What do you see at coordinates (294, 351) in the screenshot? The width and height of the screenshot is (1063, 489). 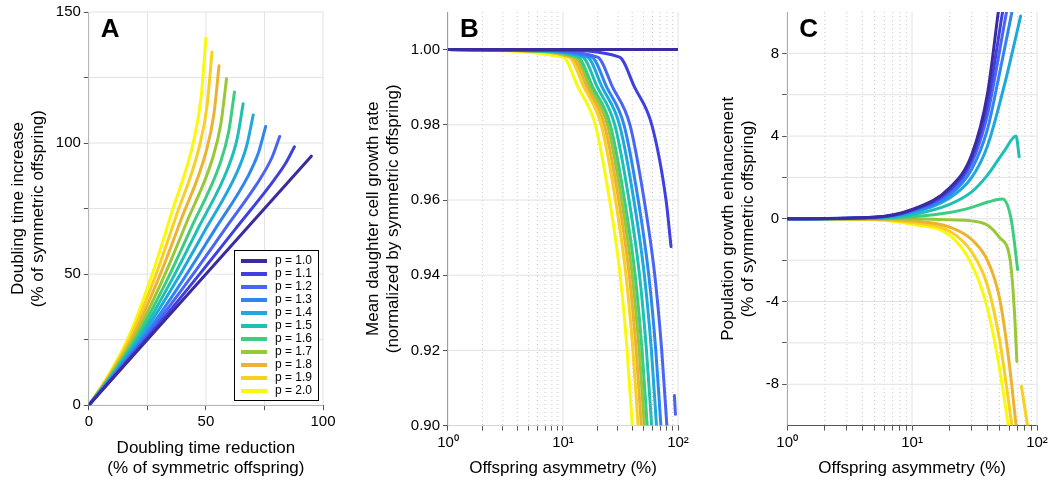 I see `legend-label: p = 1.7` at bounding box center [294, 351].